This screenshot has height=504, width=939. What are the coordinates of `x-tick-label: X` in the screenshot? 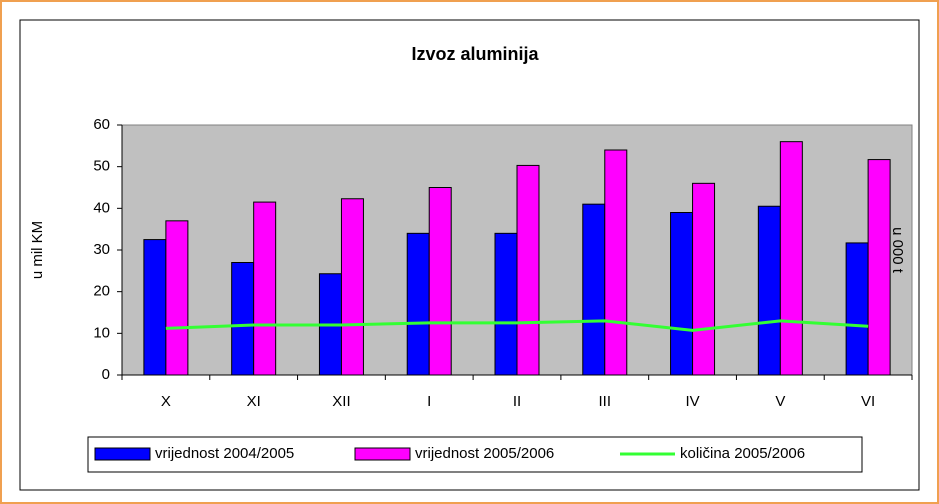 It's located at (166, 401).